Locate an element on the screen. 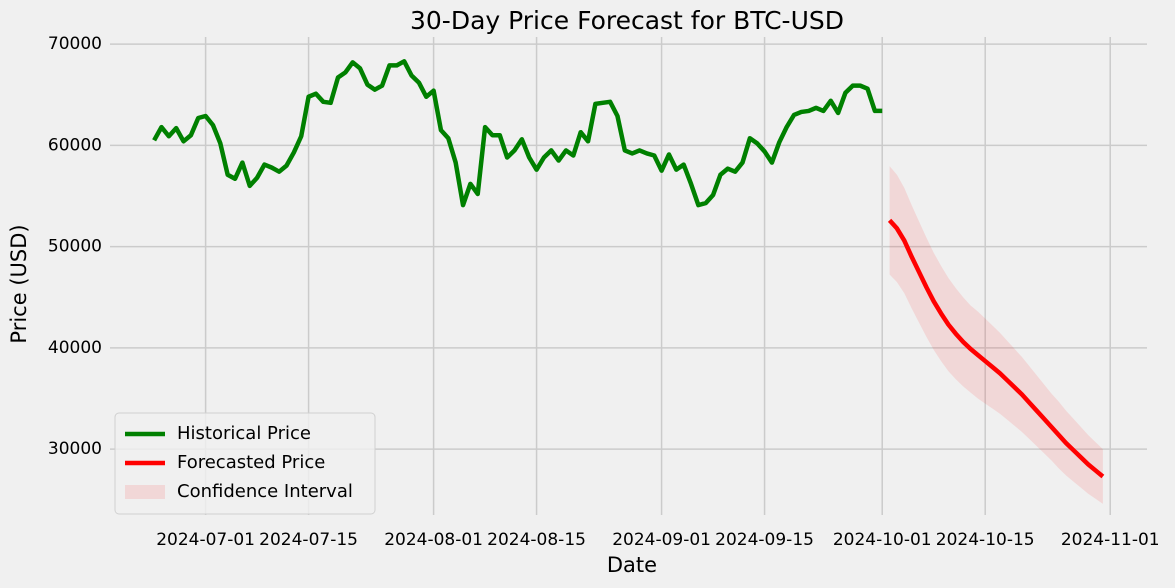 The image size is (1175, 588). y-tick-label: 50000 is located at coordinates (75, 247).